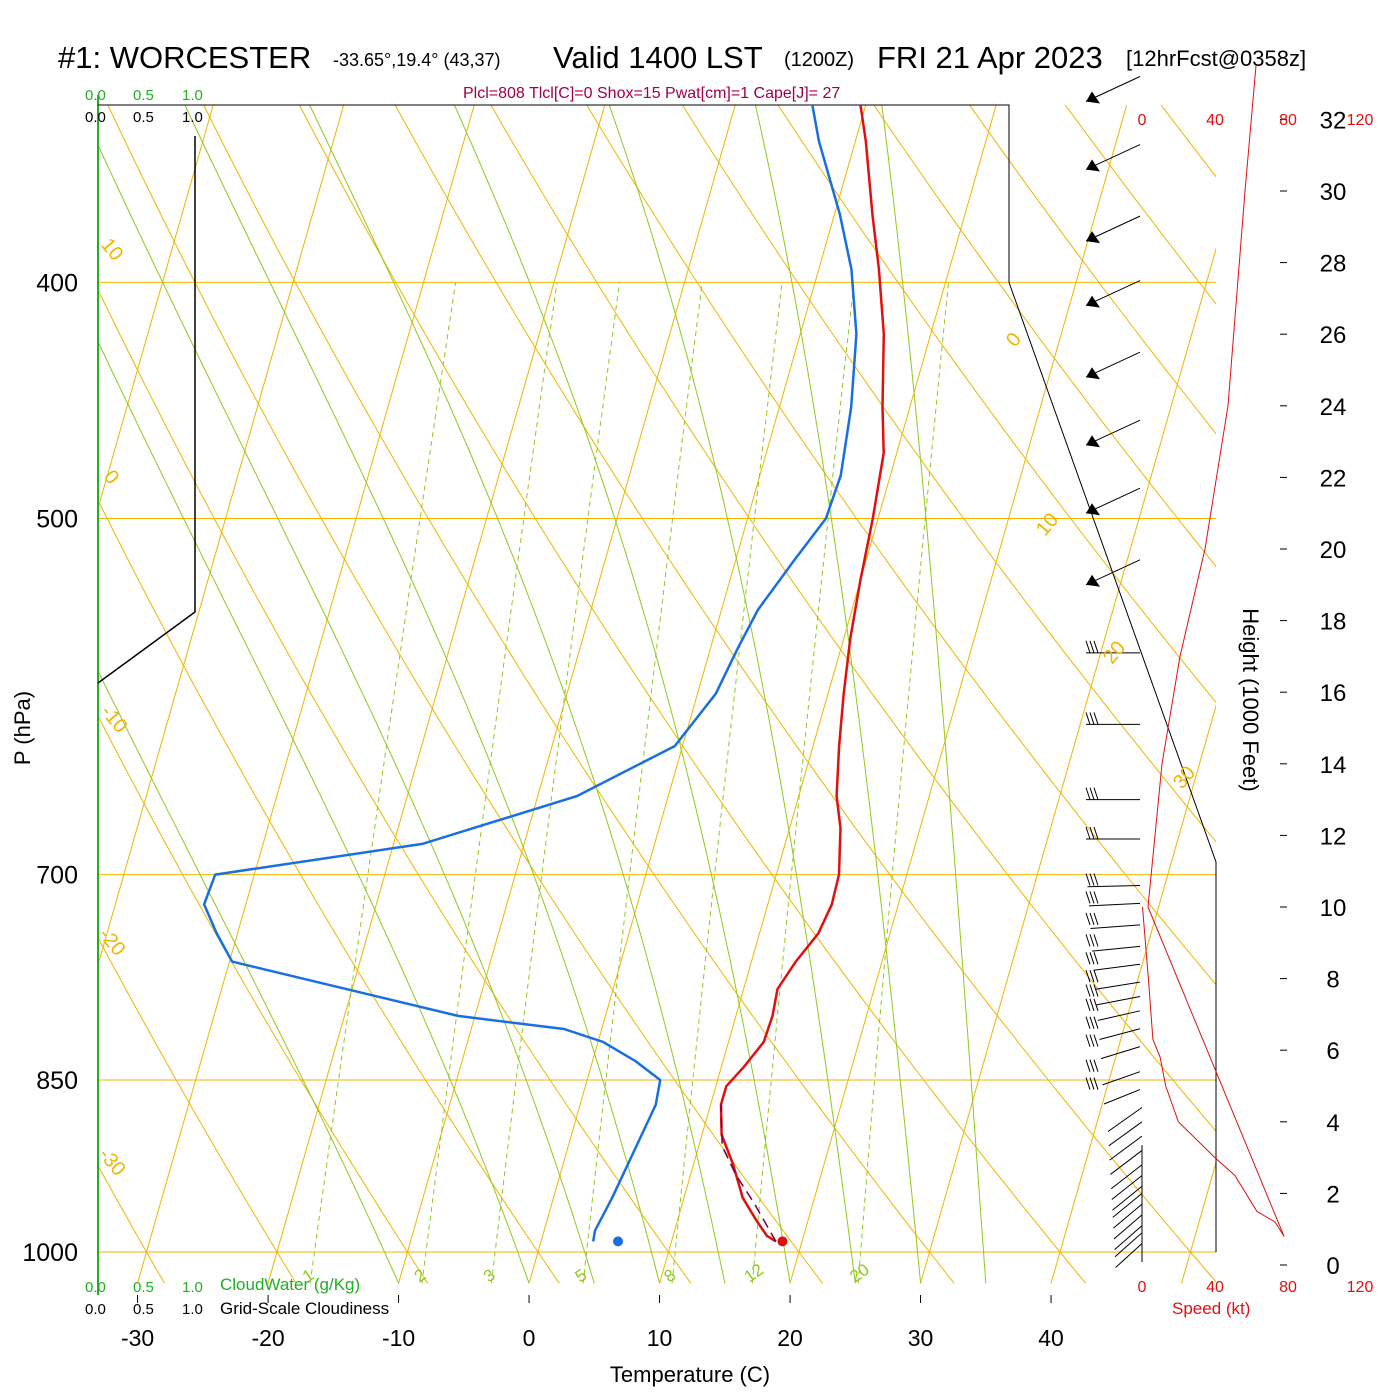 The image size is (1400, 1400). Describe the element at coordinates (95, 1309) in the screenshot. I see `cloudiness-tick-0: 0.0` at that location.